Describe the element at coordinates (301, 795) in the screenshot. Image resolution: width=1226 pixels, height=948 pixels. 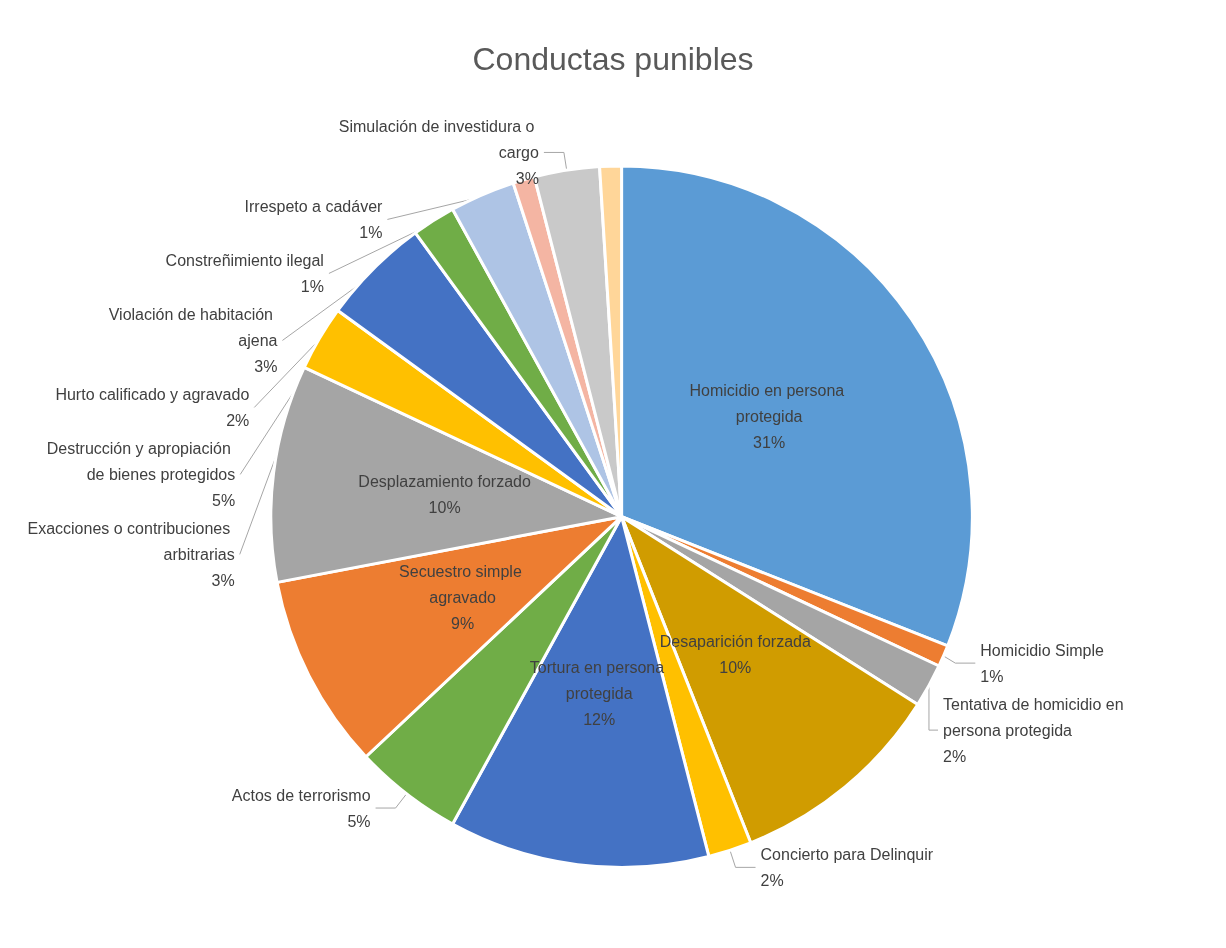
I see `slice-label: Actos de terrorismo` at that location.